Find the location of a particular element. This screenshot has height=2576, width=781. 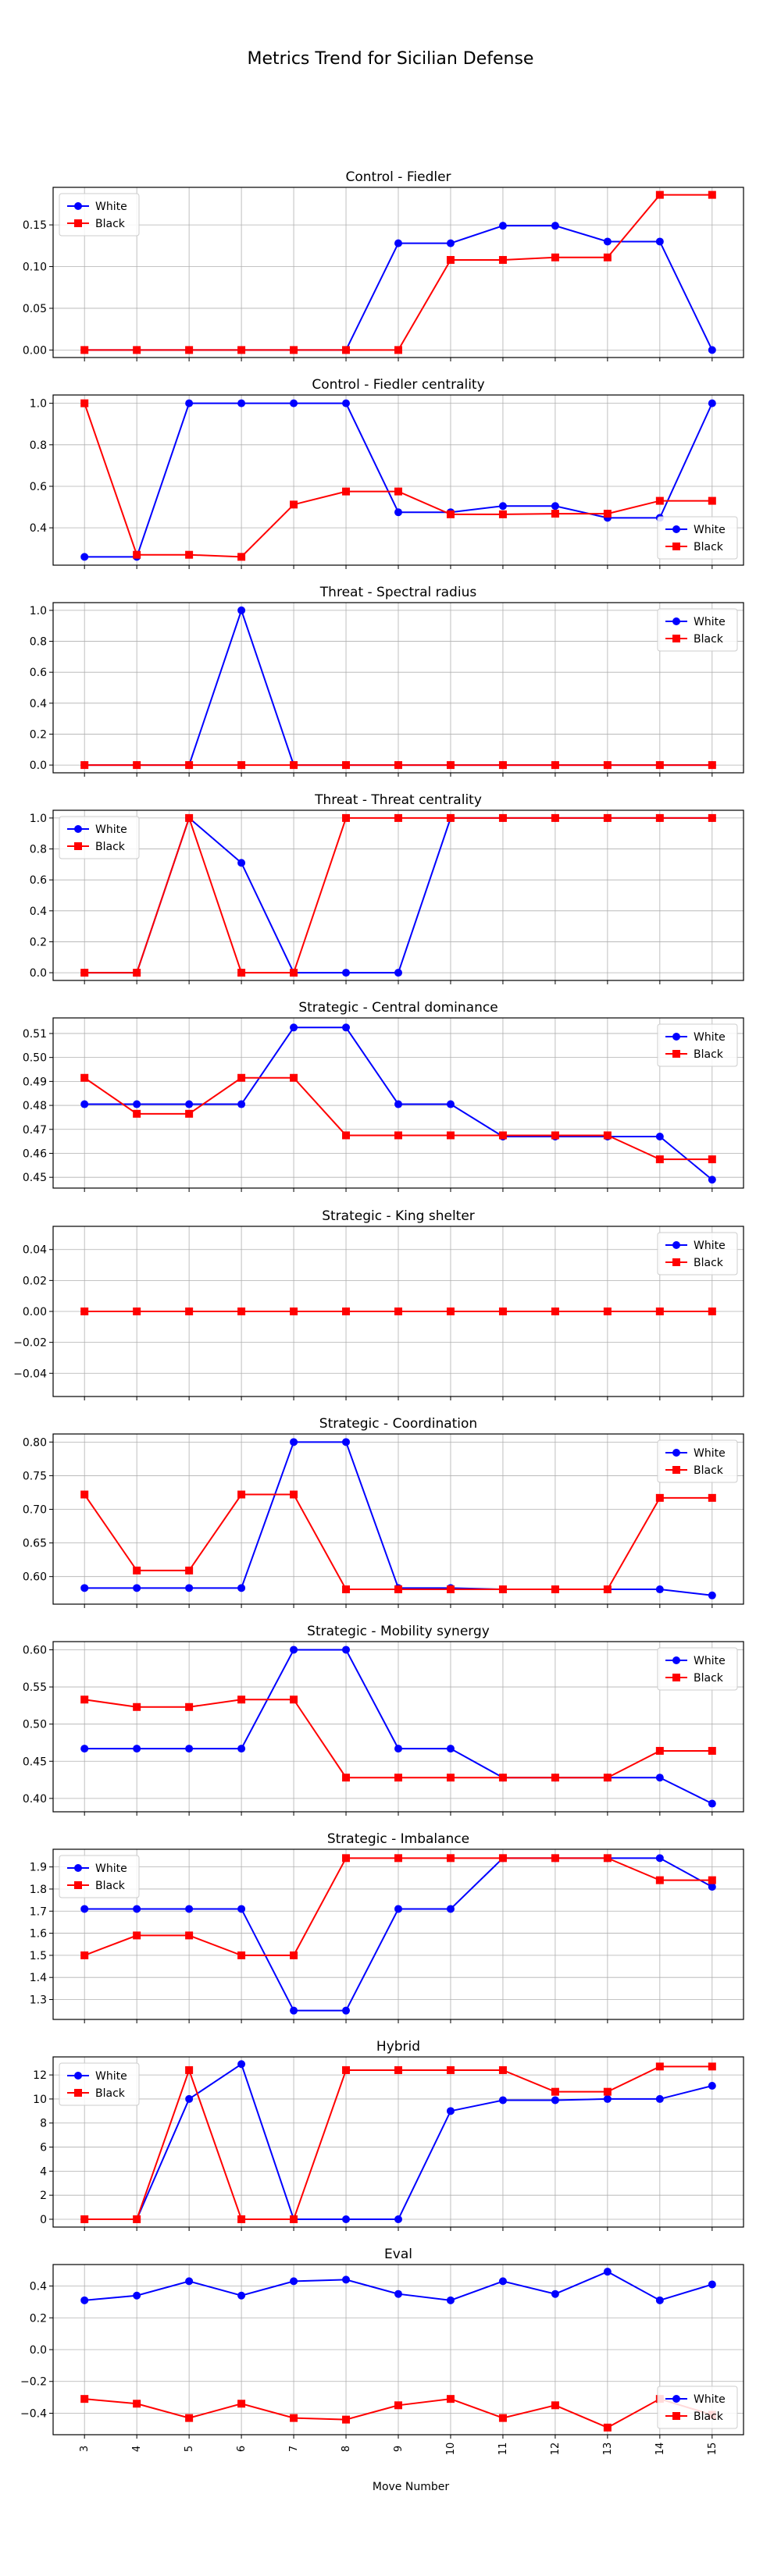

x-tick-label: 14 is located at coordinates (660, 2449).